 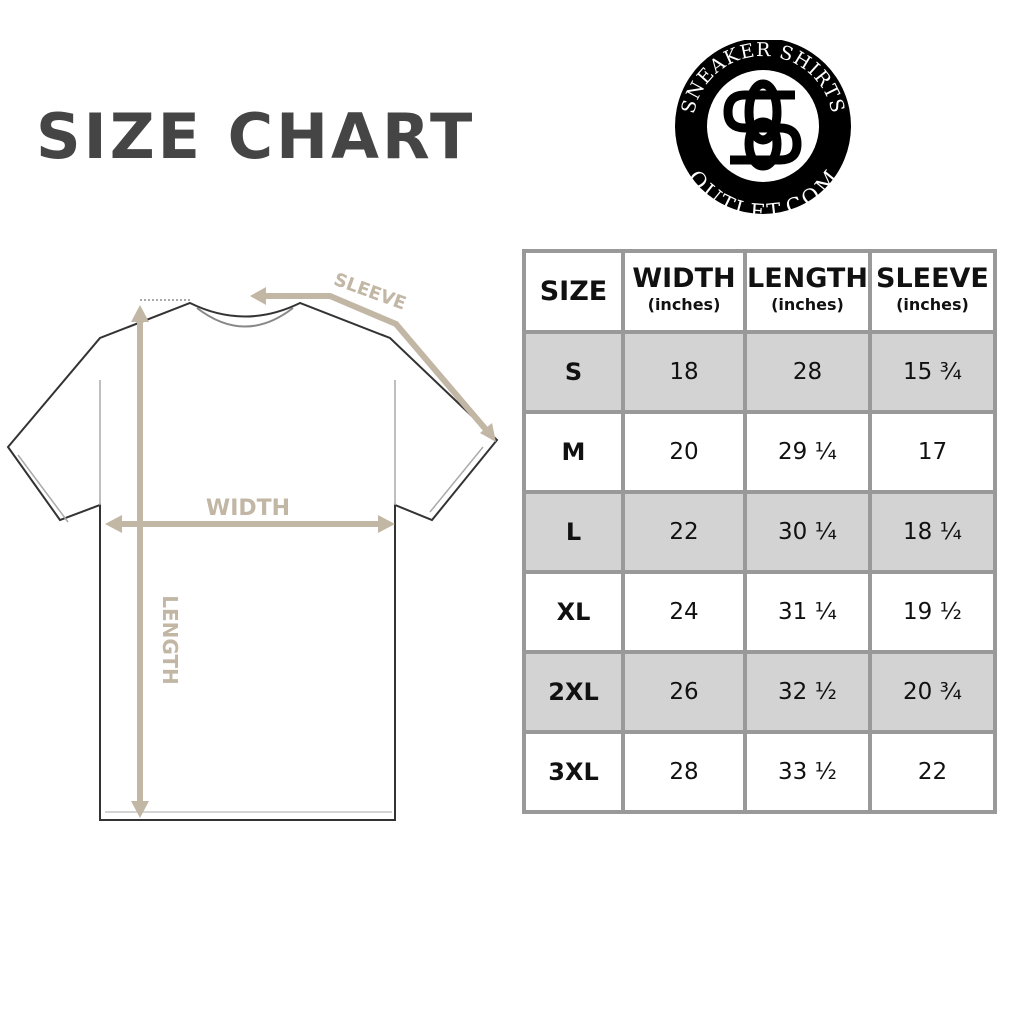 I want to click on header-width: WIDTH (inches), so click(x=684, y=291).